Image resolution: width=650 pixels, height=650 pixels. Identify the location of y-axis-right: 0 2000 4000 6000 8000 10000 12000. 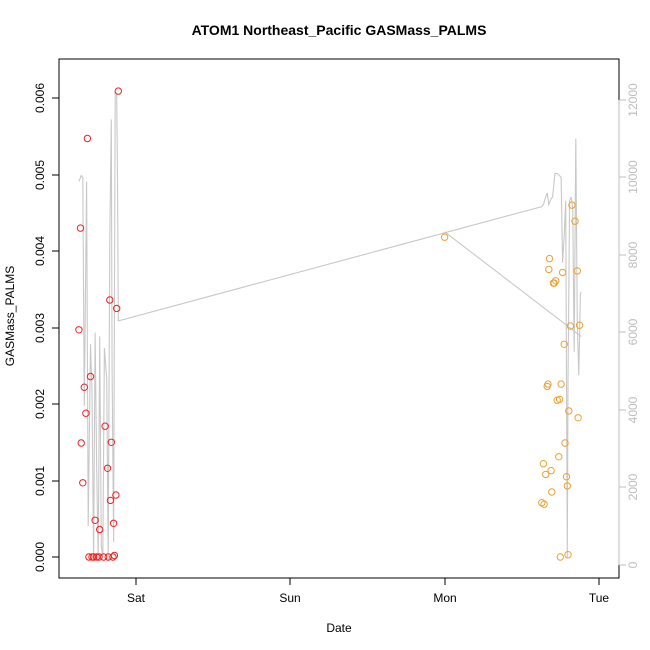
(629, 325).